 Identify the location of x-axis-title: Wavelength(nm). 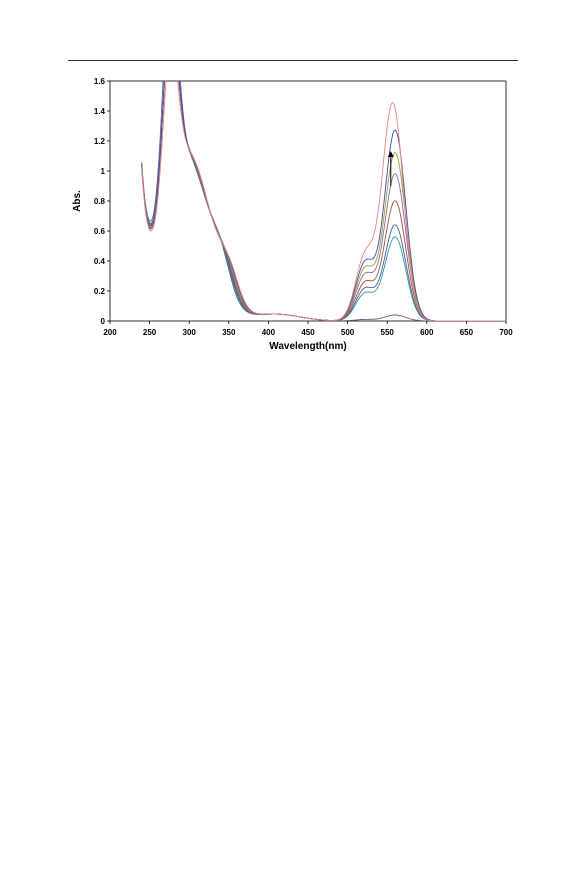
(307, 346).